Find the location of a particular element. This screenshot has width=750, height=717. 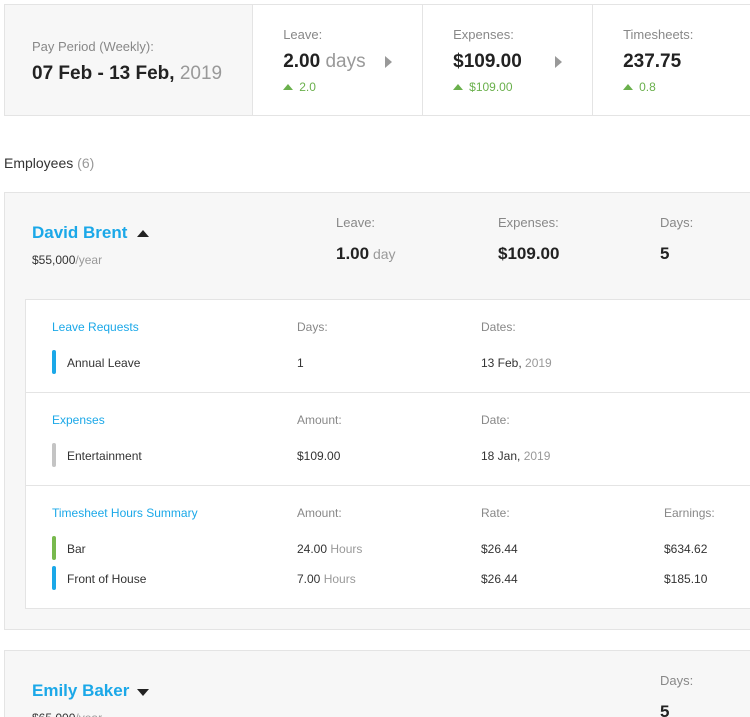

summary-stat-expenses: Expenses: $109.00 $109.00 is located at coordinates (508, 60).